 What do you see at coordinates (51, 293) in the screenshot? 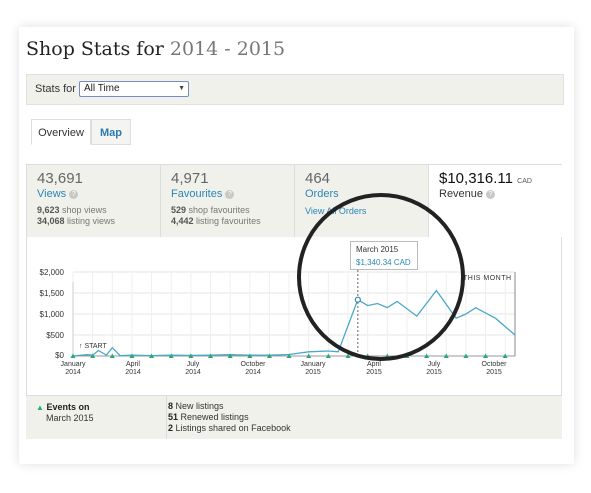
I see `y-tick-label: $1,500` at bounding box center [51, 293].